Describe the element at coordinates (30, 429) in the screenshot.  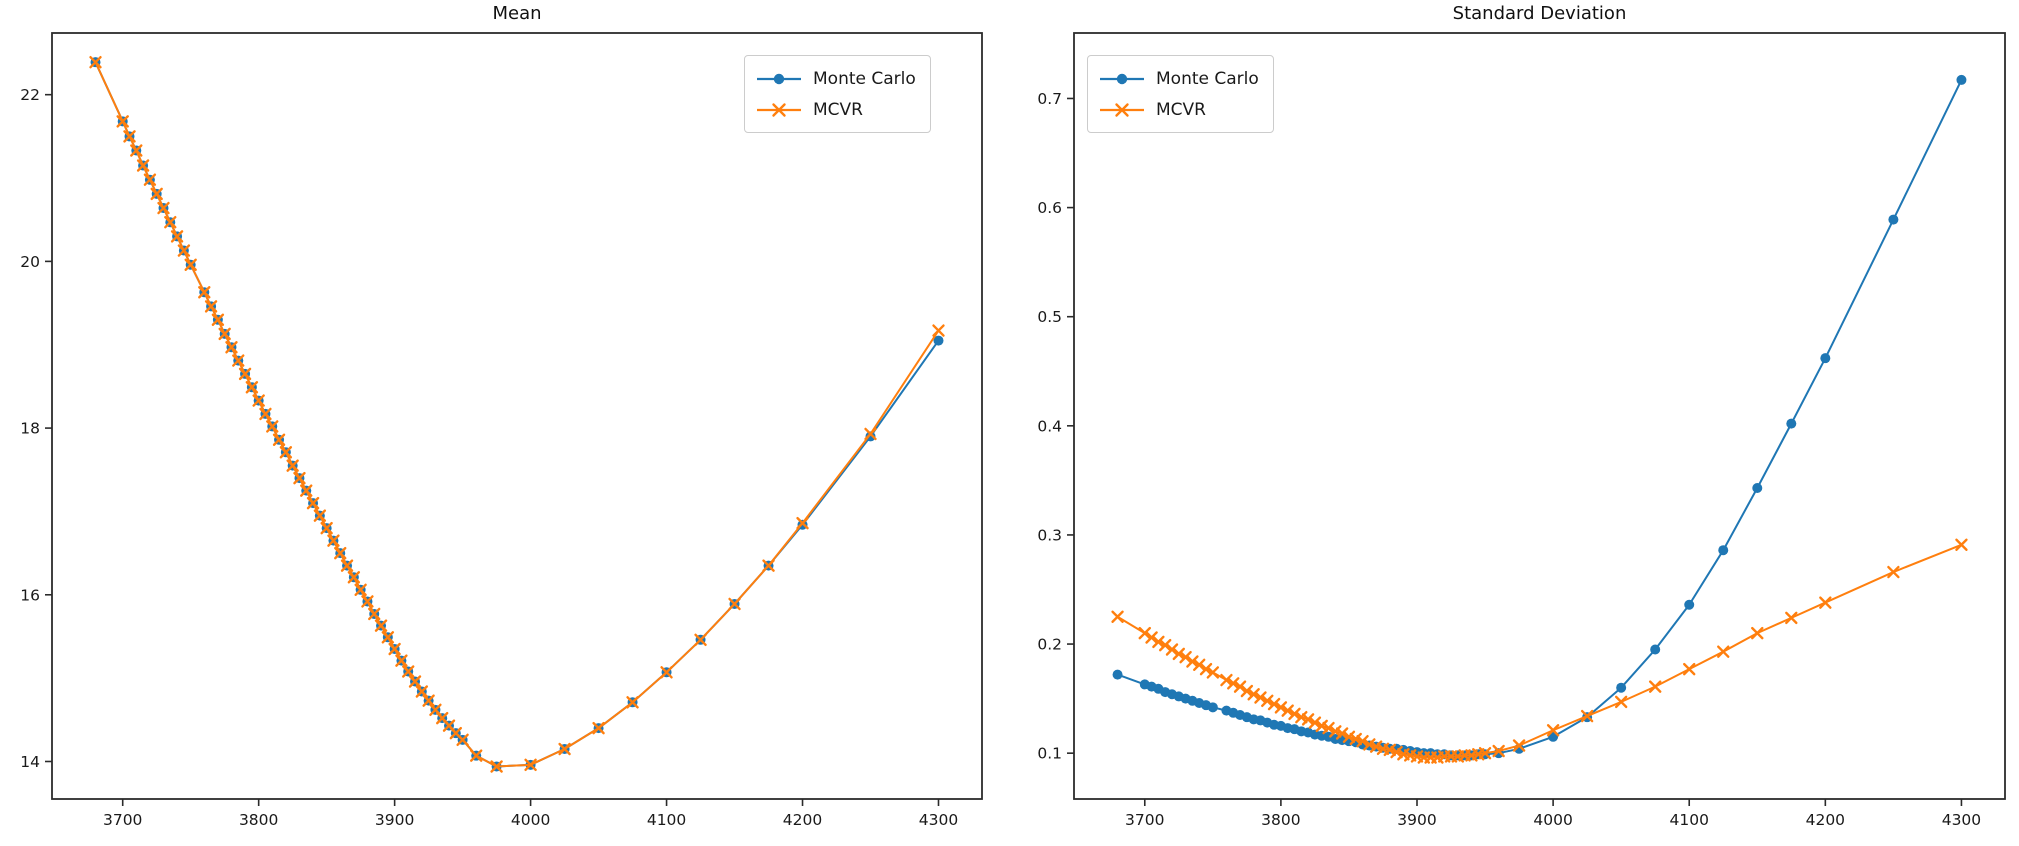
I see `y-tick-label: 18` at that location.